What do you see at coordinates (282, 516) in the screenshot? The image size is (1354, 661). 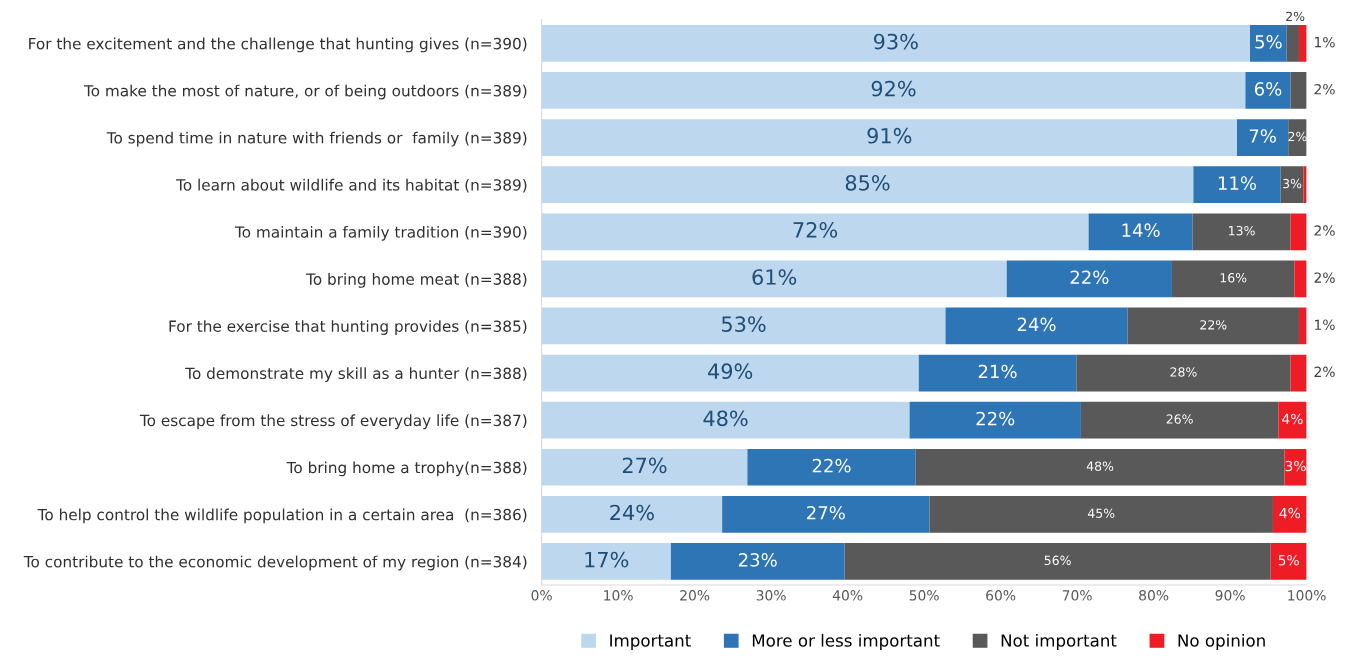 I see `y-tick-label: To help control the wildlife population in a certain area (n=386)` at bounding box center [282, 516].